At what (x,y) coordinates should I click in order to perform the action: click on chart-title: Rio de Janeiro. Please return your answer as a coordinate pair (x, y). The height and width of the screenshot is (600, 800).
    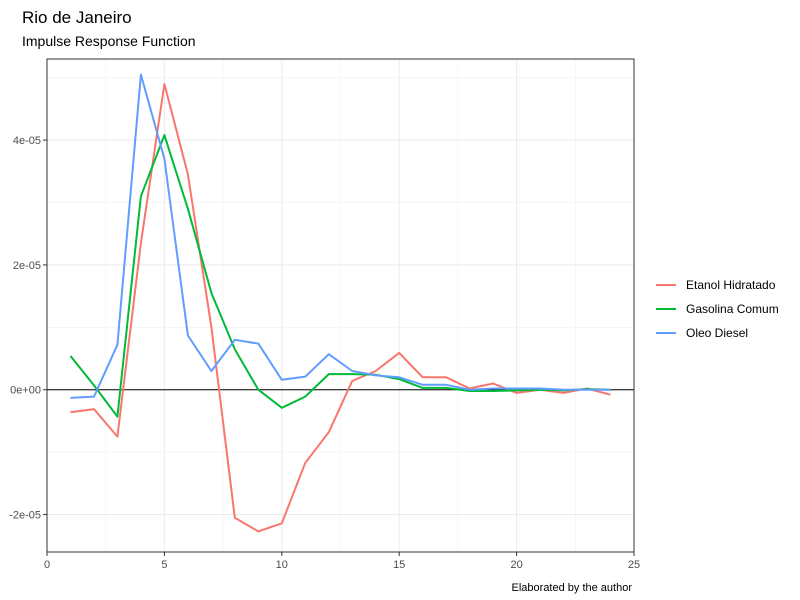
    Looking at the image, I should click on (77, 17).